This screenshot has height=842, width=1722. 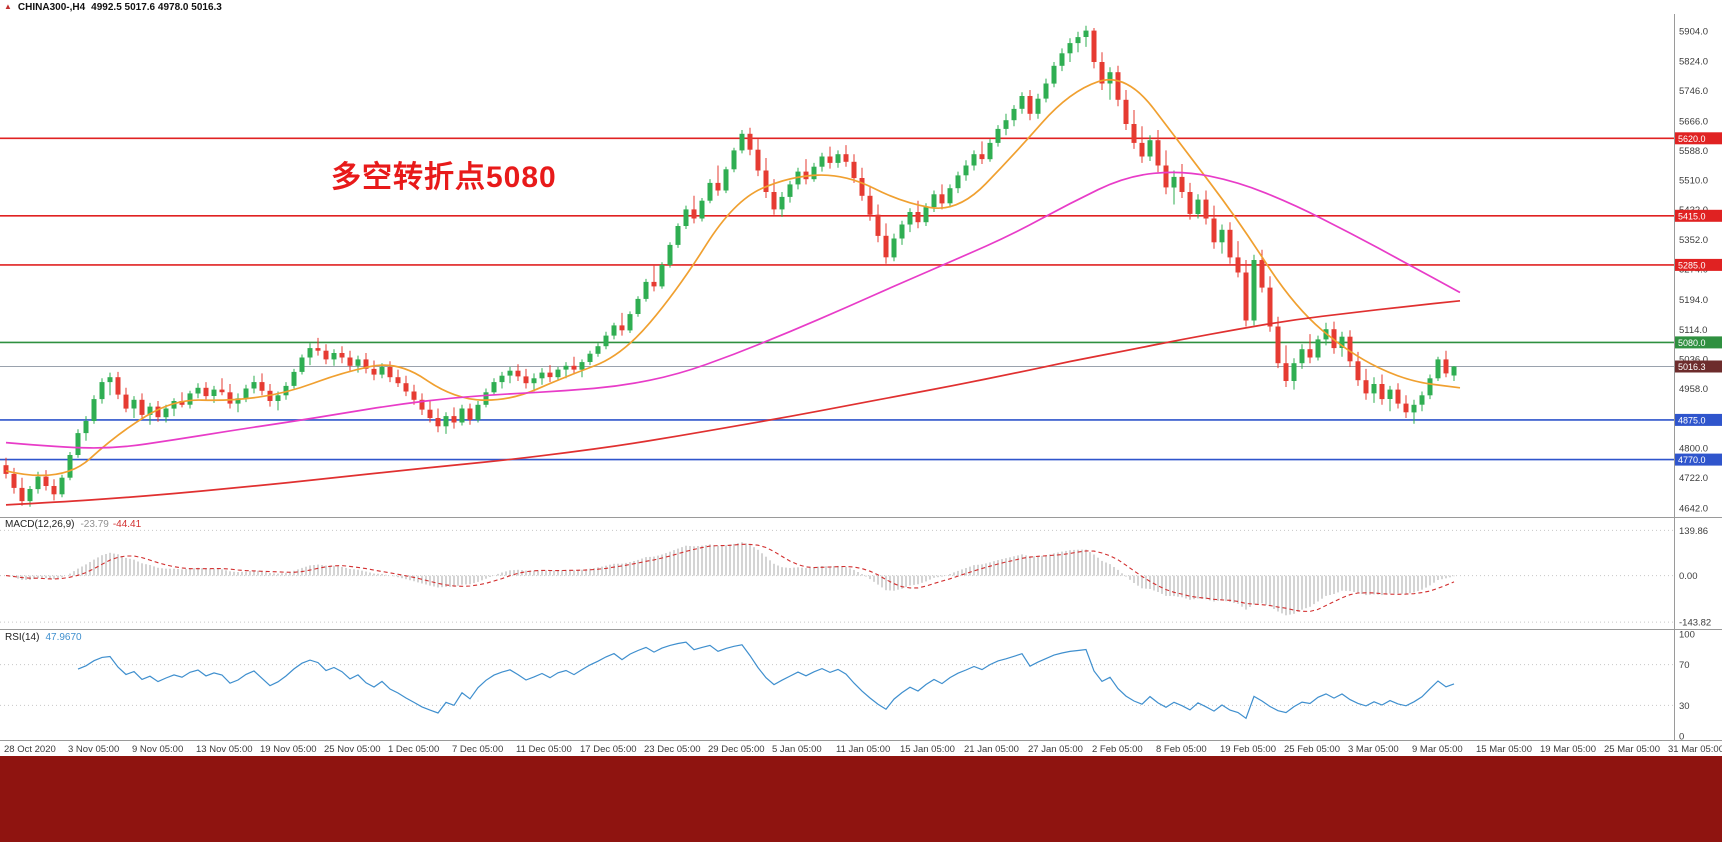 I want to click on rsi-value: 47.9670, so click(x=63, y=637).